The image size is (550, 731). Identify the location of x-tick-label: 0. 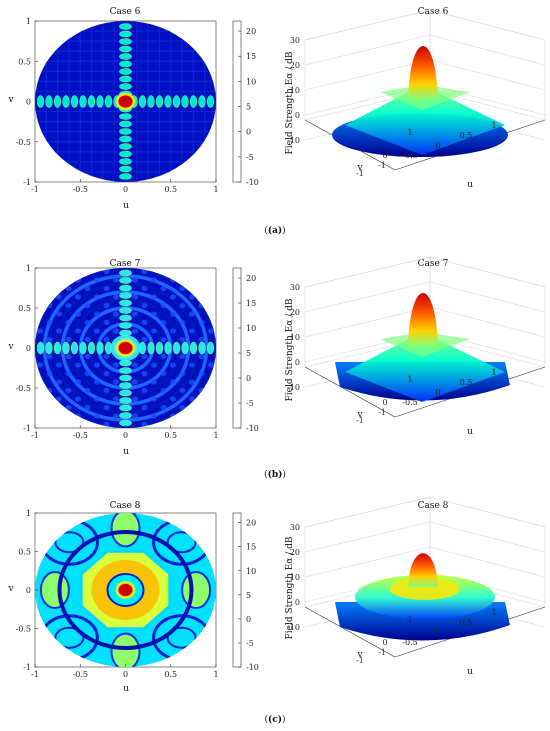
(125, 189).